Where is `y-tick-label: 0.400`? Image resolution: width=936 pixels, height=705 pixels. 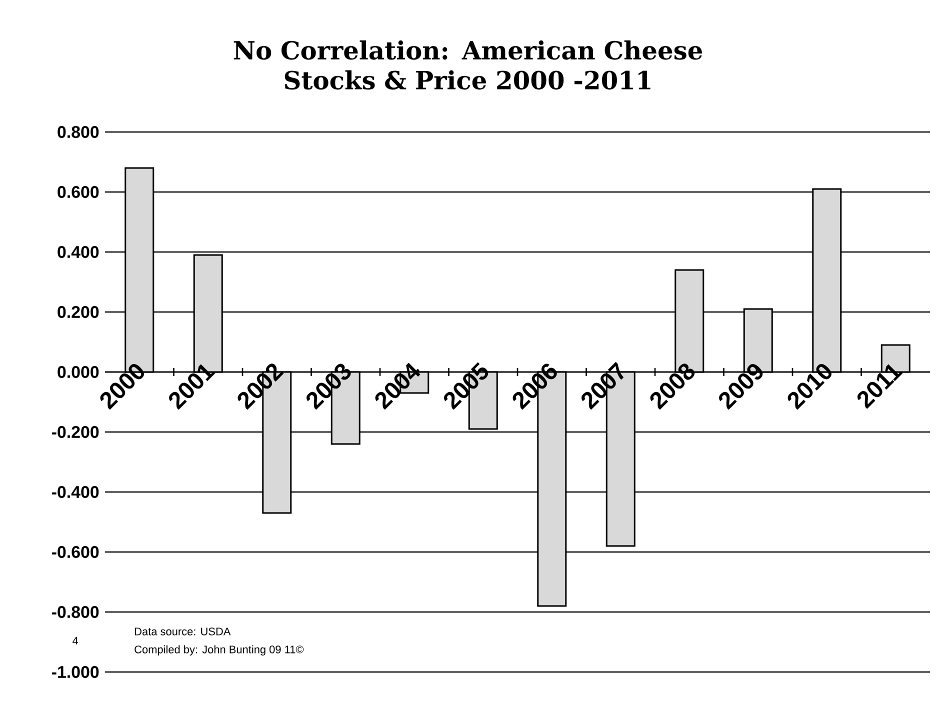 y-tick-label: 0.400 is located at coordinates (78, 252).